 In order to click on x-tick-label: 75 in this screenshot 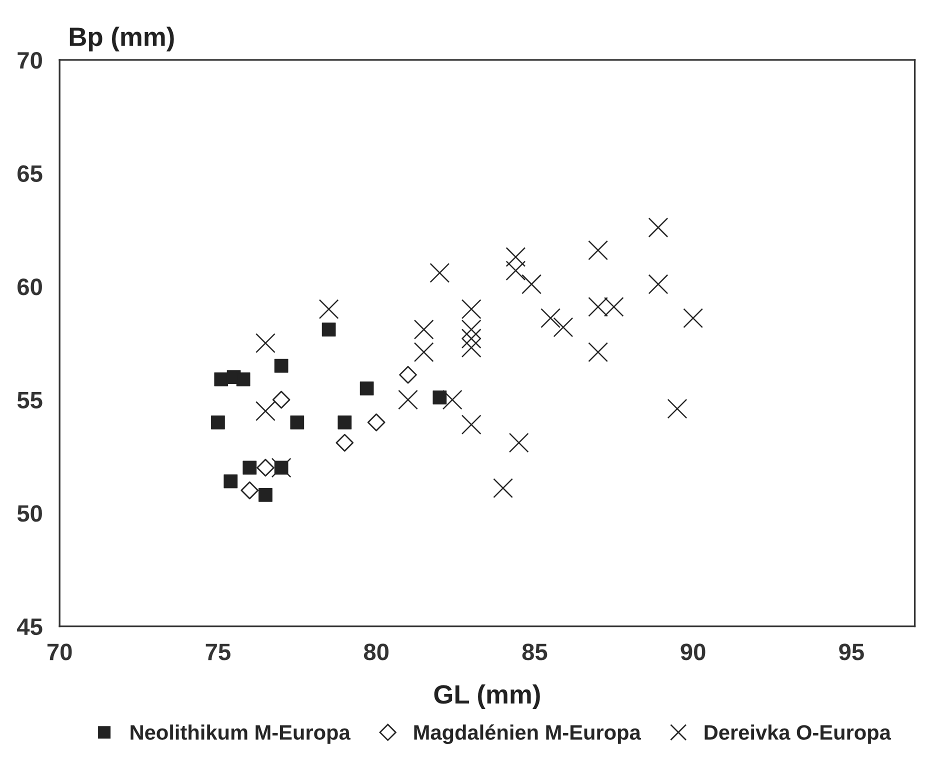, I will do `click(218, 652)`.